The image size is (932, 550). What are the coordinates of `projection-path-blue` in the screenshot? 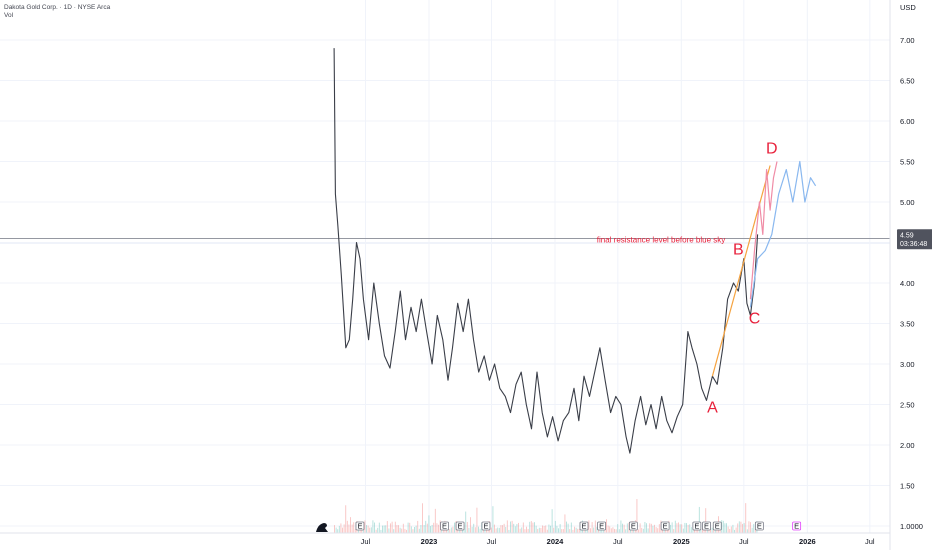 It's located at (783, 234).